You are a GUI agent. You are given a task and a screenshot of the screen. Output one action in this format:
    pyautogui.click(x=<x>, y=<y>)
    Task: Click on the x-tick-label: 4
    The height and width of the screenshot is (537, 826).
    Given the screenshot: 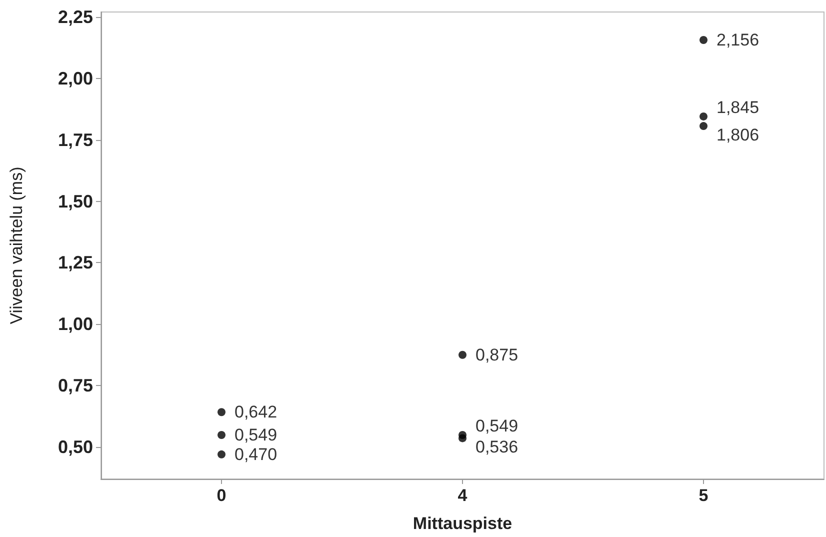 What is the action you would take?
    pyautogui.click(x=463, y=495)
    